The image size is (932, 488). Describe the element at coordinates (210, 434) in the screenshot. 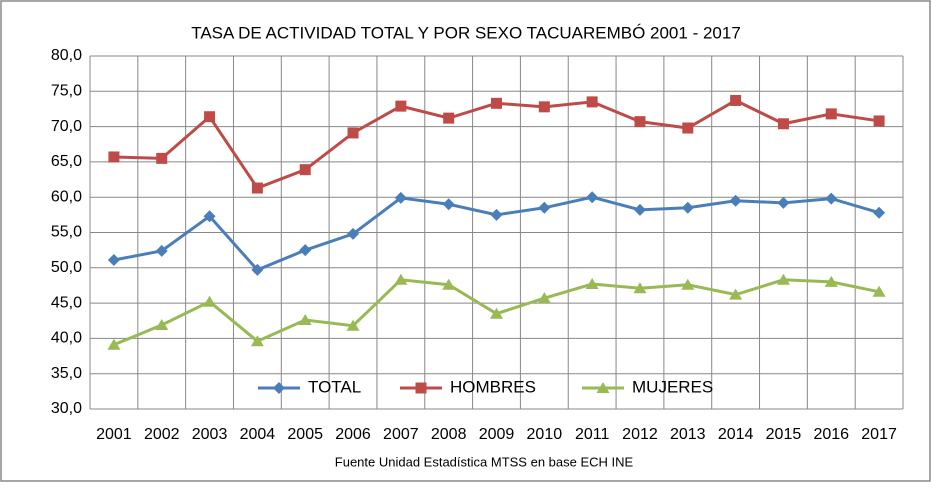

I see `x-tick-label: 2003` at that location.